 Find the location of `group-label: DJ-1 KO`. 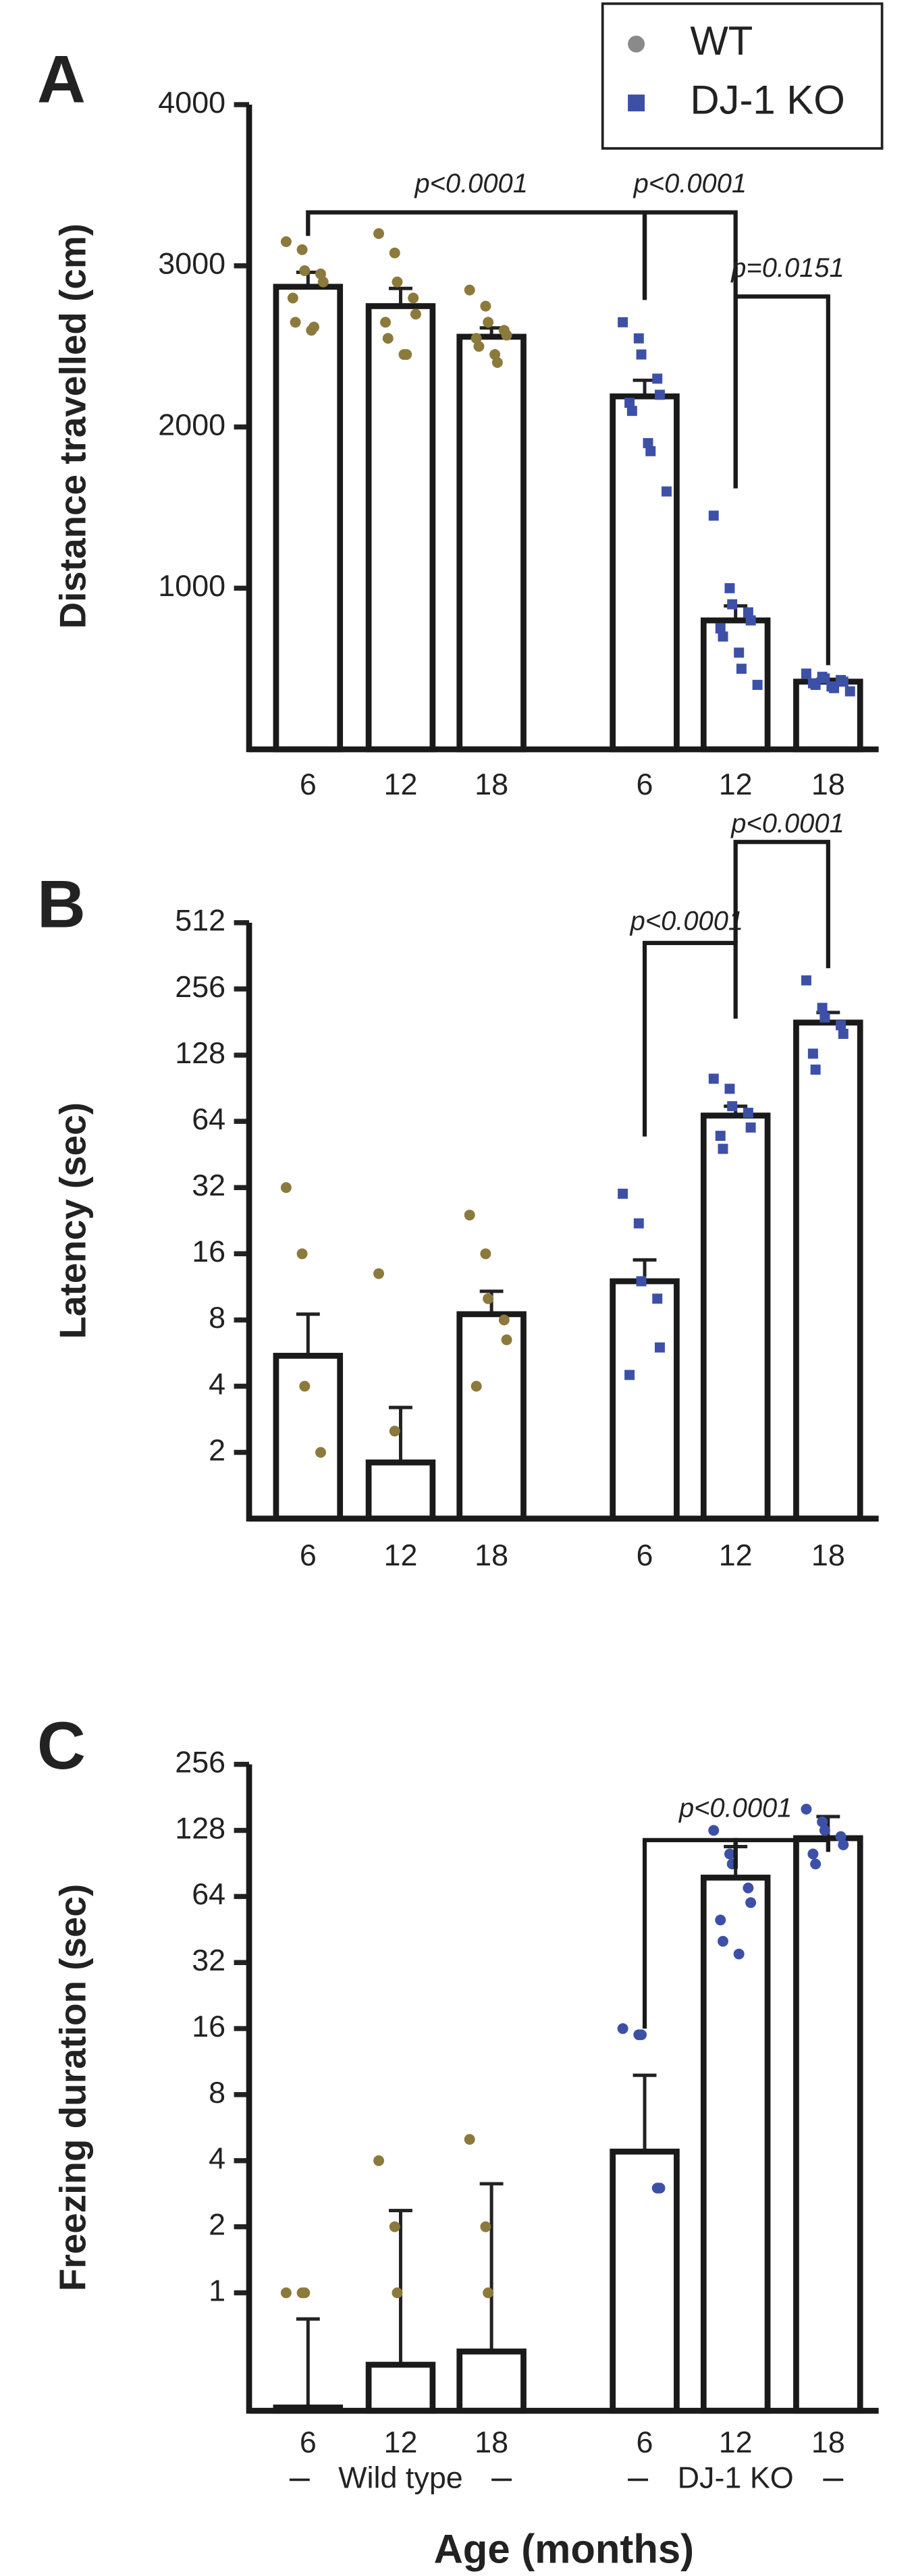

group-label: DJ-1 KO is located at coordinates (736, 2477).